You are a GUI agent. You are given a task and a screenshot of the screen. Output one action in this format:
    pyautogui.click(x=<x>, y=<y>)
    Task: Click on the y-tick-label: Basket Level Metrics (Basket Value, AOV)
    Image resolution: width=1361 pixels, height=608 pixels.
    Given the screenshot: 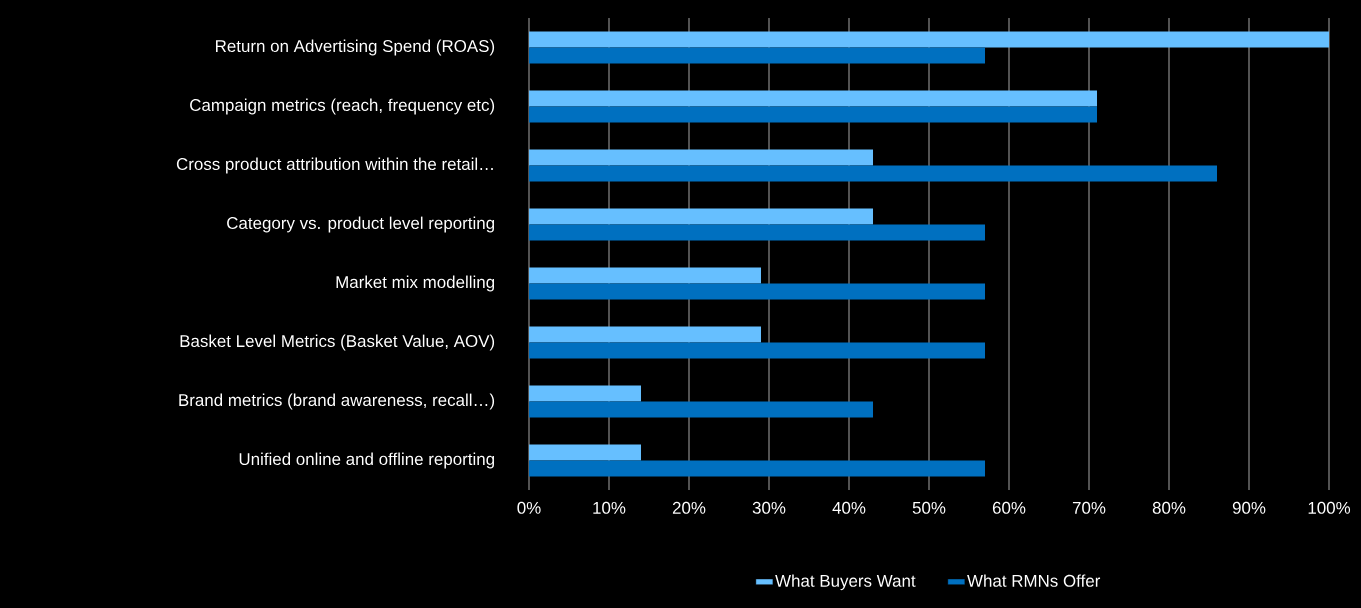 What is the action you would take?
    pyautogui.click(x=337, y=342)
    